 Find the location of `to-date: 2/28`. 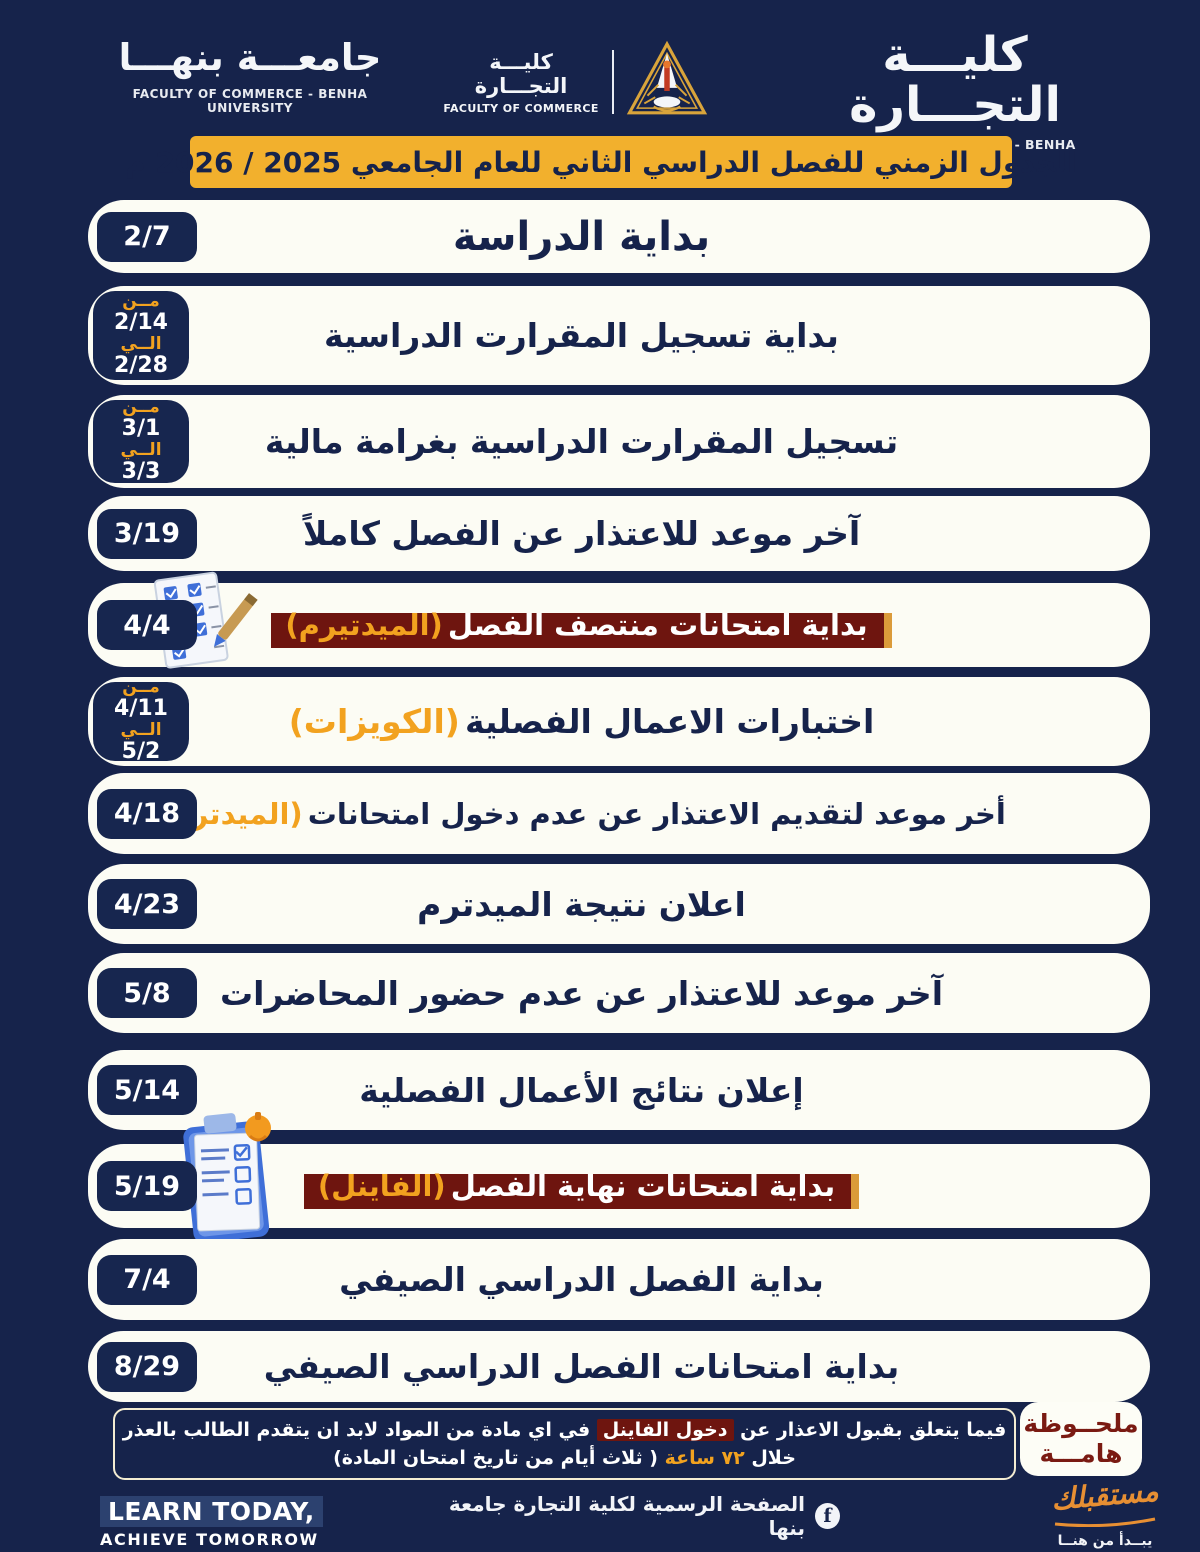

to-date: 2/28 is located at coordinates (141, 365).